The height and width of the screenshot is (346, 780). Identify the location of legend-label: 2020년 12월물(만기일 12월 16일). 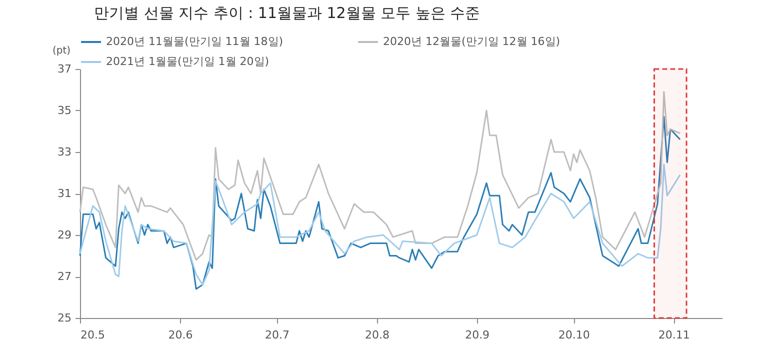
(471, 41).